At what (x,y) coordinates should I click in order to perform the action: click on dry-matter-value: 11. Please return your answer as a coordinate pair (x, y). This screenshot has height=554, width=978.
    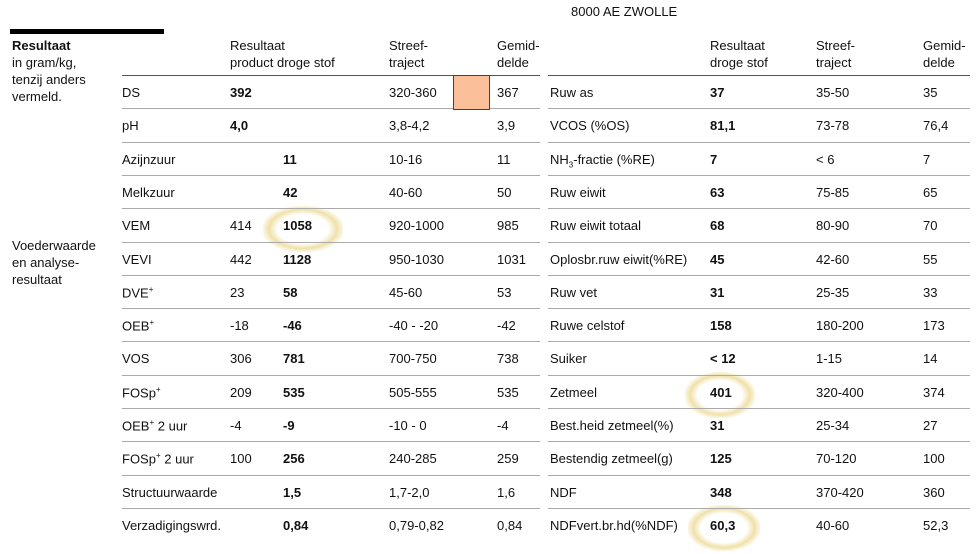
    Looking at the image, I should click on (290, 159).